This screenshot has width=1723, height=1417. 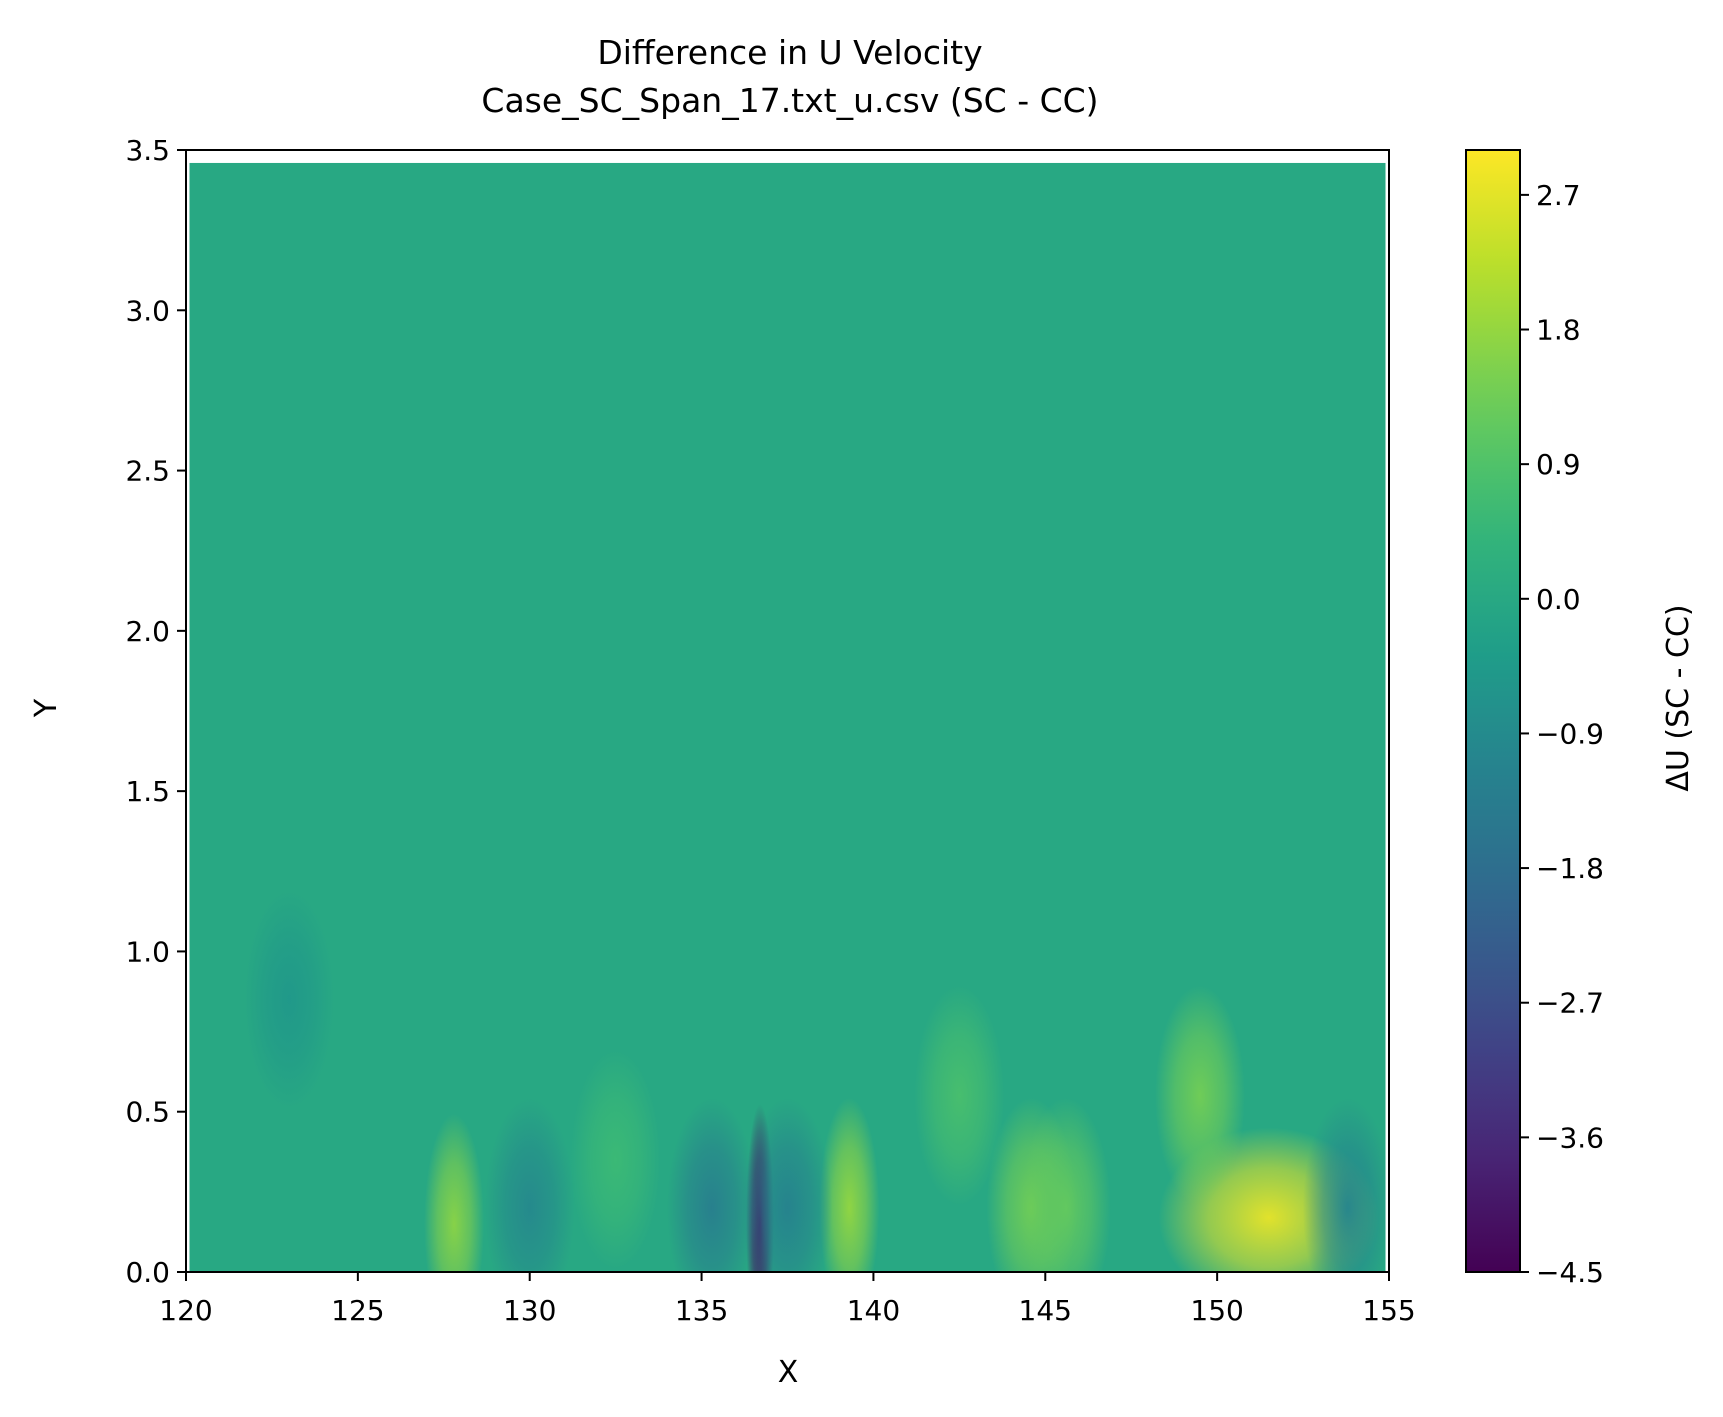 I want to click on x-tick-label: 125, so click(x=357, y=1310).